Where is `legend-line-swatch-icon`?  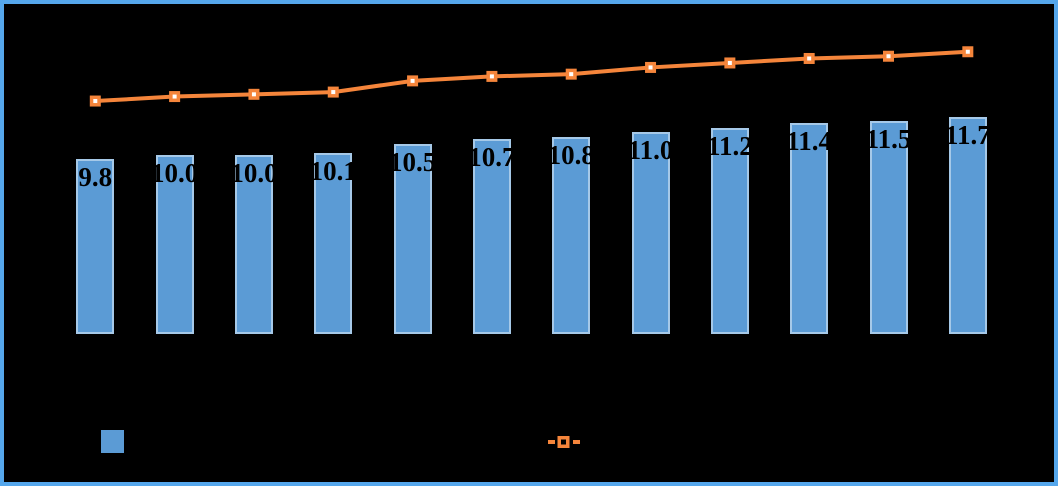
legend-line-swatch-icon is located at coordinates (564, 442).